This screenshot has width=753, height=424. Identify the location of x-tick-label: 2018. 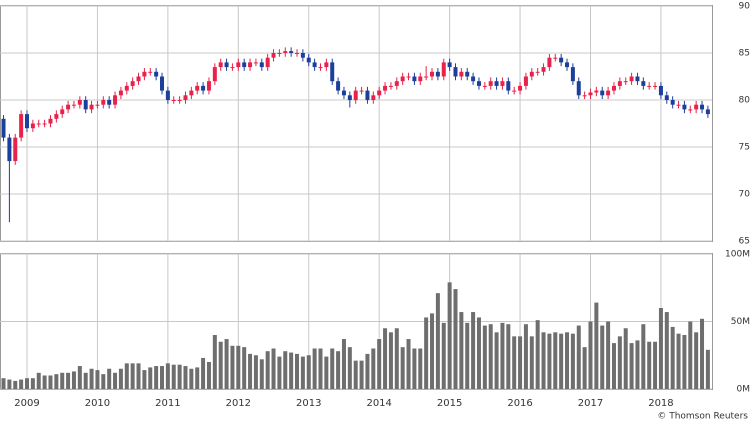
(660, 403).